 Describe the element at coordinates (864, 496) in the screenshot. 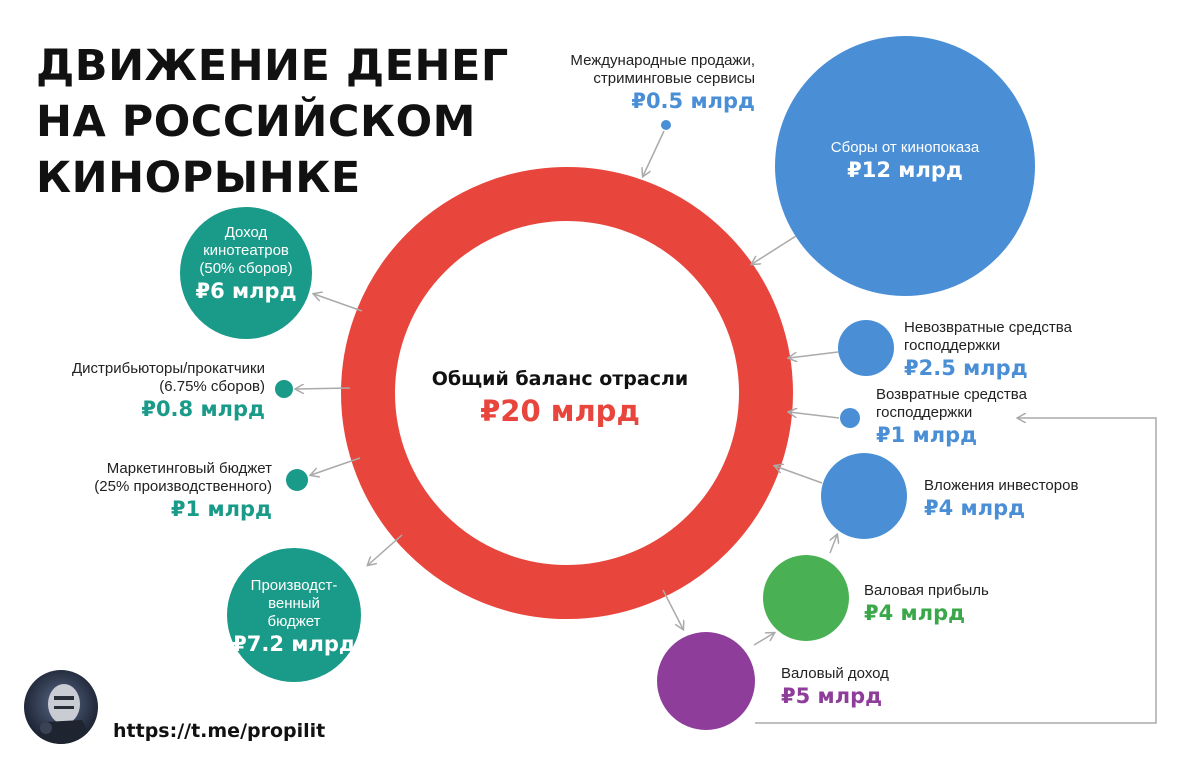

I see `investors-circle` at that location.